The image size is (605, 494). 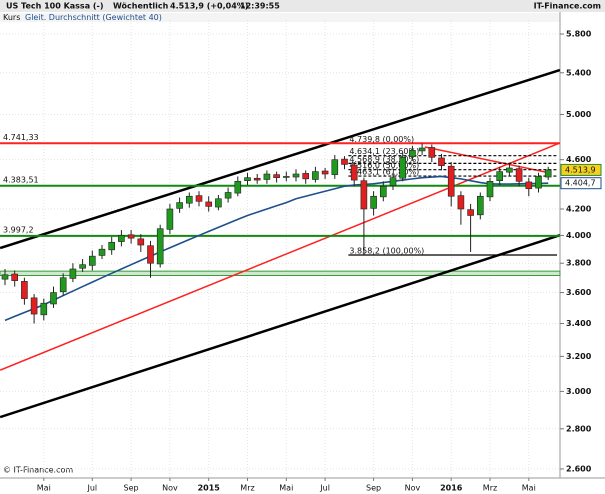 I want to click on fib-label: 4.568,9 (38,20%), so click(x=384, y=159).